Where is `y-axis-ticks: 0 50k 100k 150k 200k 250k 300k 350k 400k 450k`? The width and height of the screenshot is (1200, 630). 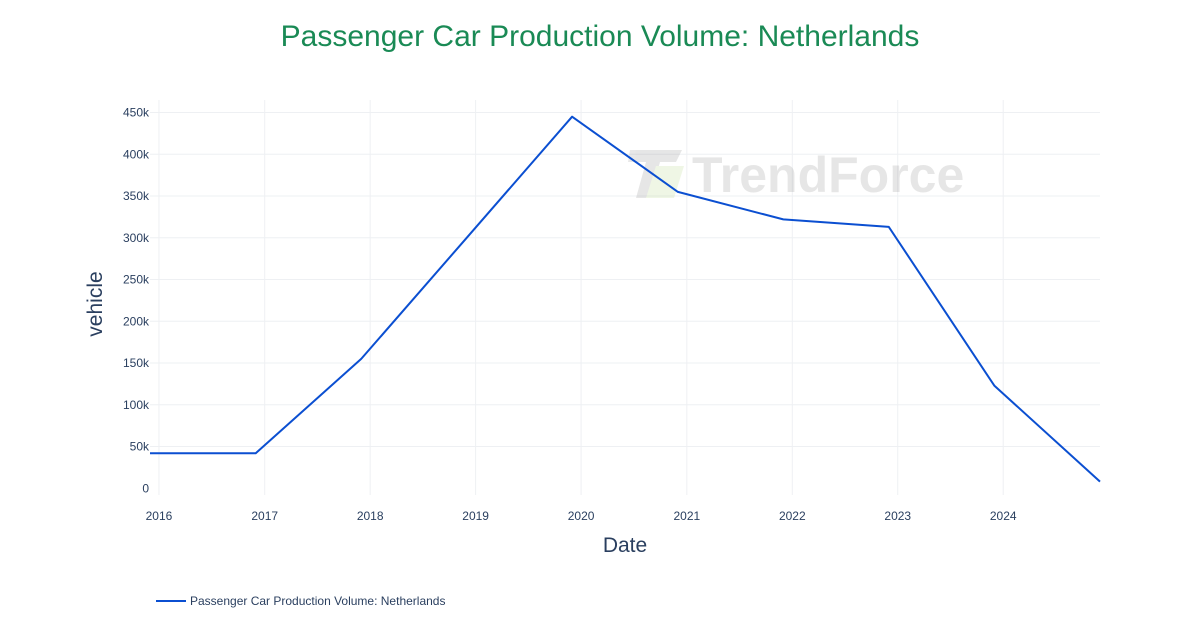
y-axis-ticks: 0 50k 100k 150k 200k 250k 300k 350k 400k 450k is located at coordinates (136, 301).